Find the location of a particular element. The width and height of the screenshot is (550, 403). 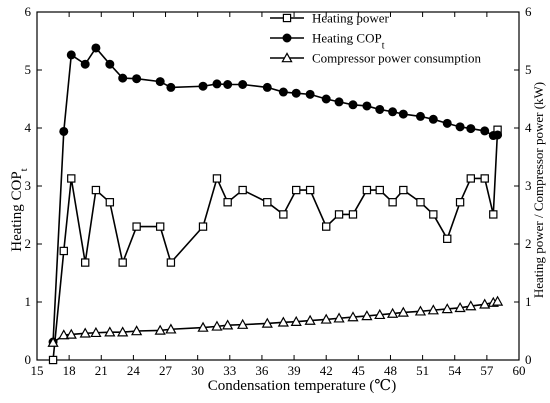

legend-label: Heating power is located at coordinates (351, 18).